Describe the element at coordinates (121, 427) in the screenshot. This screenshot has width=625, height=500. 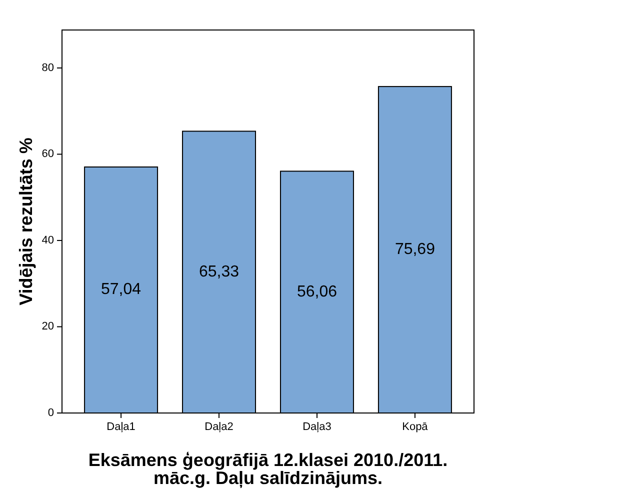
I see `x-tick-label: Daļa1` at that location.